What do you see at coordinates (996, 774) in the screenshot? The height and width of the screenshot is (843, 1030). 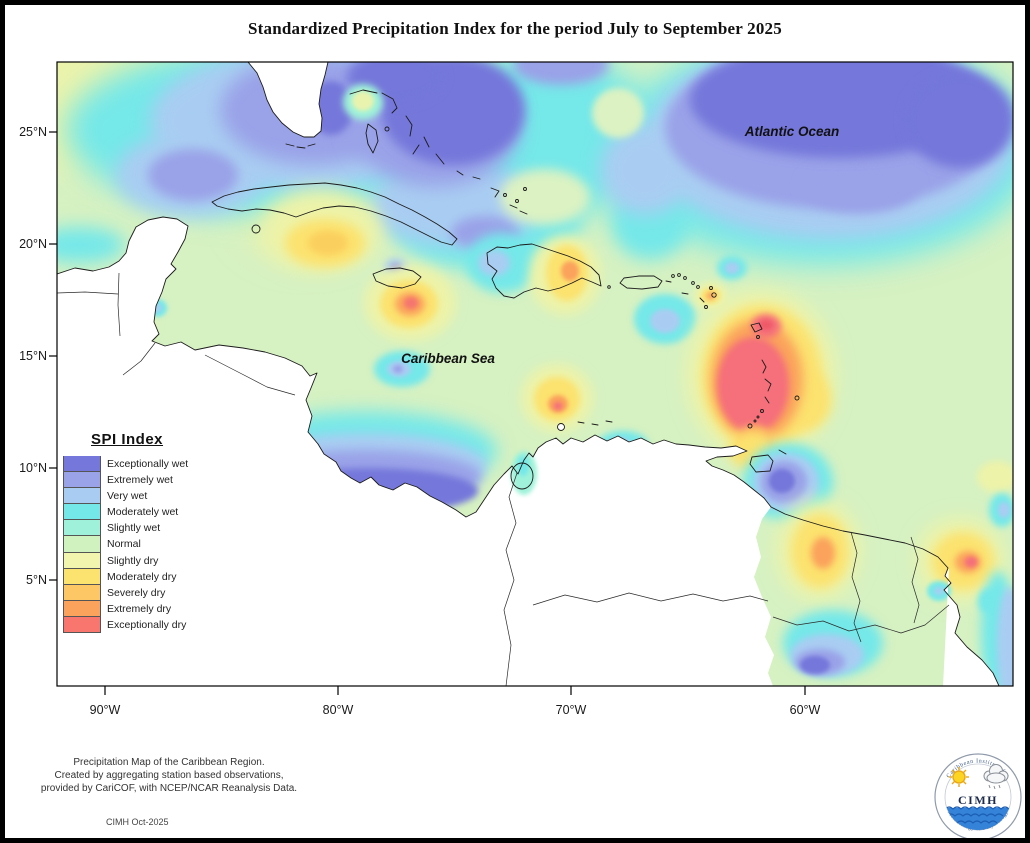 I see `cloud-icon` at bounding box center [996, 774].